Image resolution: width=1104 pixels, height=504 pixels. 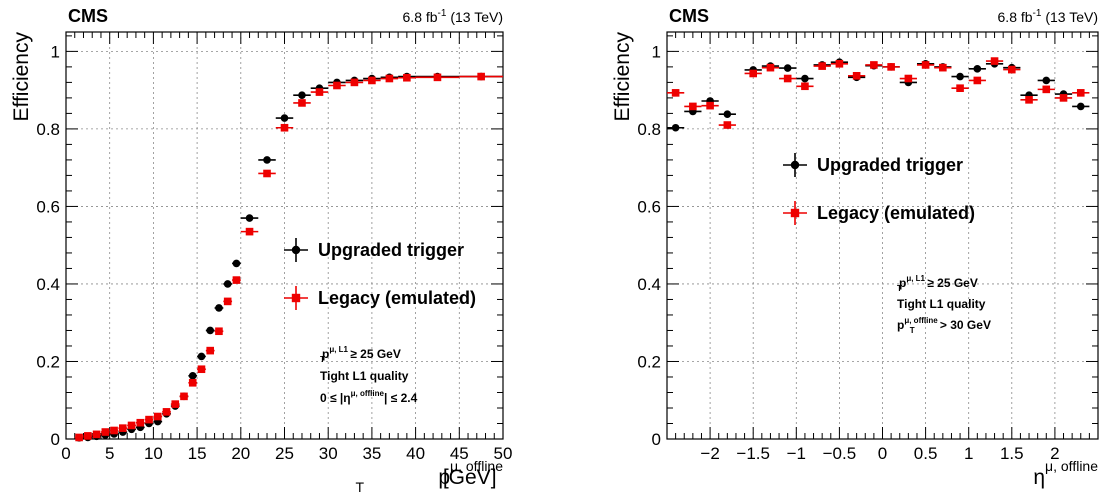 What do you see at coordinates (937, 283) in the screenshot?
I see `eta-cut-label: pμ, L1 T ≥ 25 GeV` at bounding box center [937, 283].